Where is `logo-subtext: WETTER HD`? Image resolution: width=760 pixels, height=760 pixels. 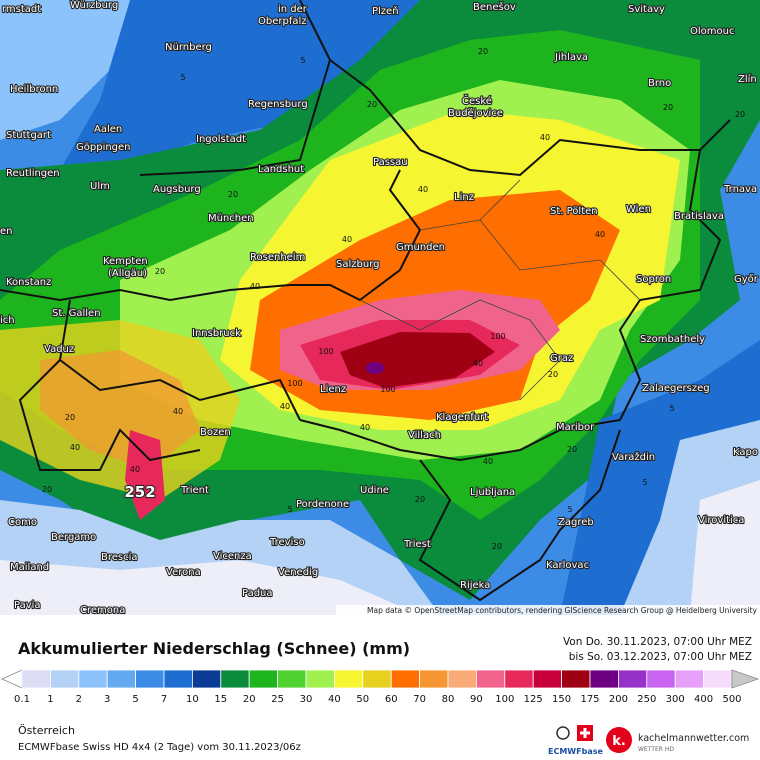
logo-subtext: WETTER HD is located at coordinates (656, 749).